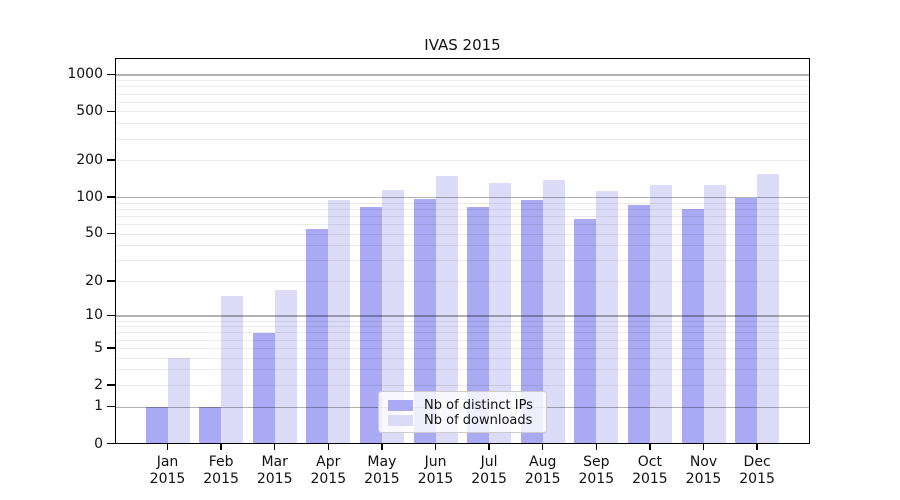  What do you see at coordinates (757, 470) in the screenshot?
I see `x-tick-label-dec: Dec 2015` at bounding box center [757, 470].